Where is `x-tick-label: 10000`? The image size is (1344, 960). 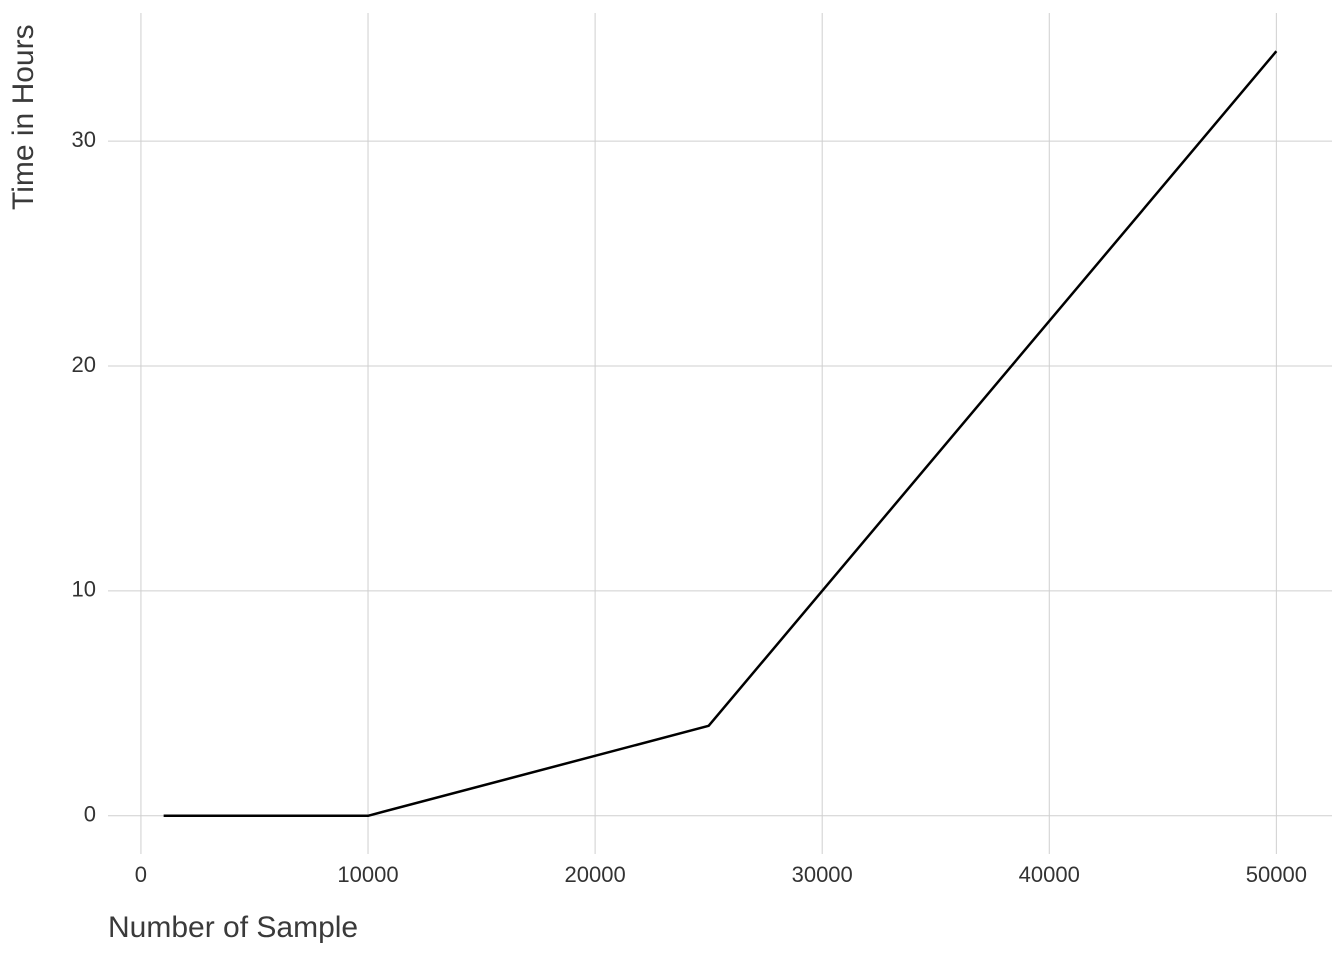
x-tick-label: 10000 is located at coordinates (367, 874).